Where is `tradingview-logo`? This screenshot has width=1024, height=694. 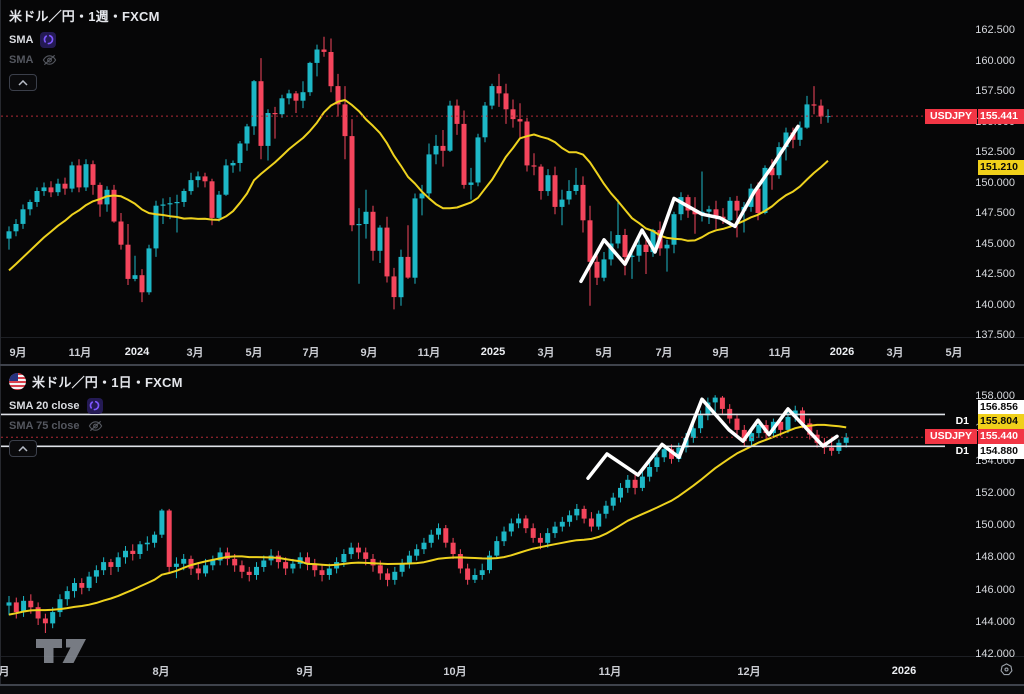 tradingview-logo is located at coordinates (64, 653).